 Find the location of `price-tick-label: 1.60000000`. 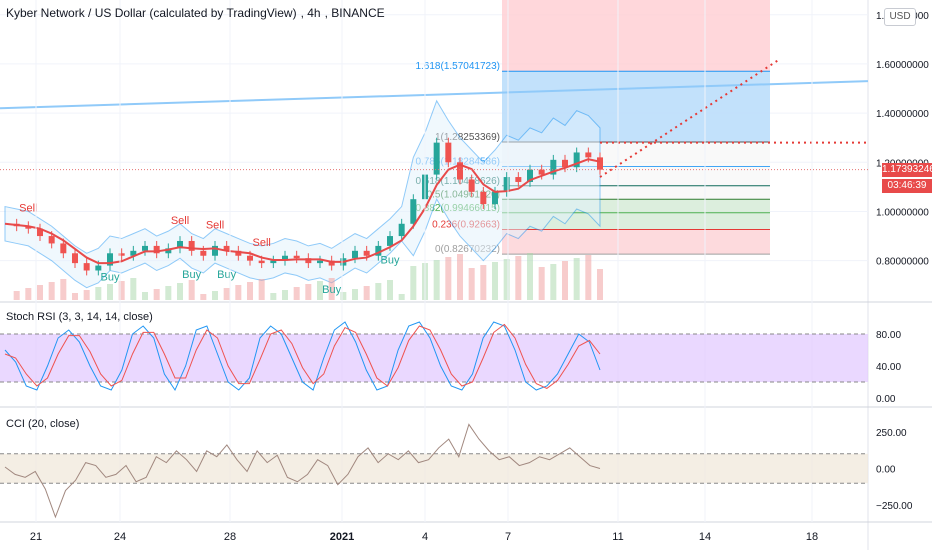

price-tick-label: 1.60000000 is located at coordinates (902, 65).